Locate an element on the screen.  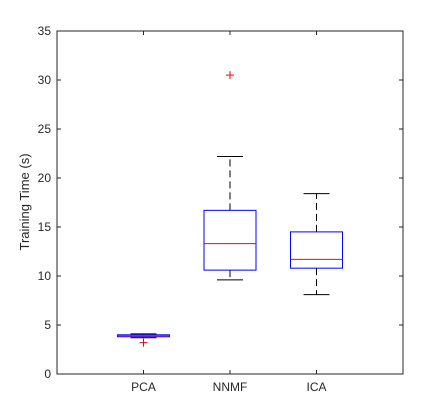
box-group-pca is located at coordinates (143, 340).